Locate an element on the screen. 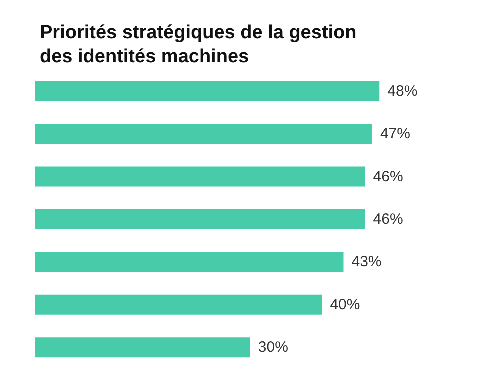  data-label: 40% is located at coordinates (345, 305).